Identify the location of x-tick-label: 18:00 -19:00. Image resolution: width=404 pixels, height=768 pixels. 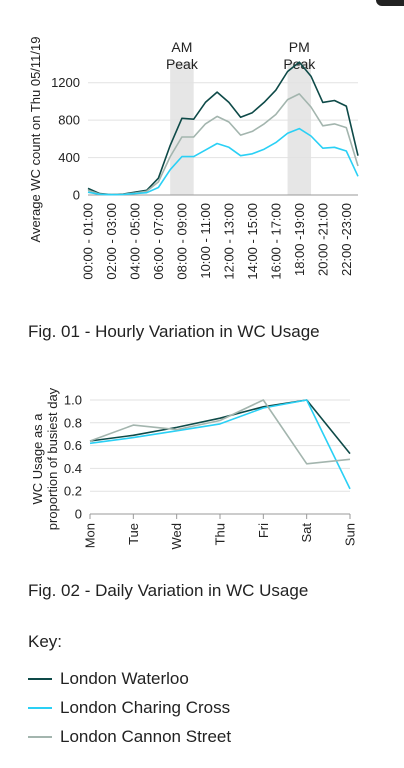
(299, 239).